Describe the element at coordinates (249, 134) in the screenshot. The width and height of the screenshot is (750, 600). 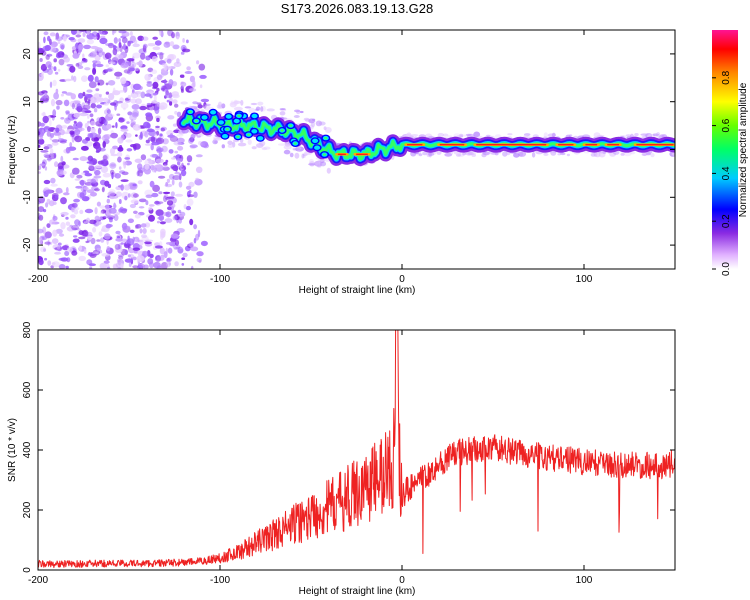
I see `spectrogram-blob-green` at that location.